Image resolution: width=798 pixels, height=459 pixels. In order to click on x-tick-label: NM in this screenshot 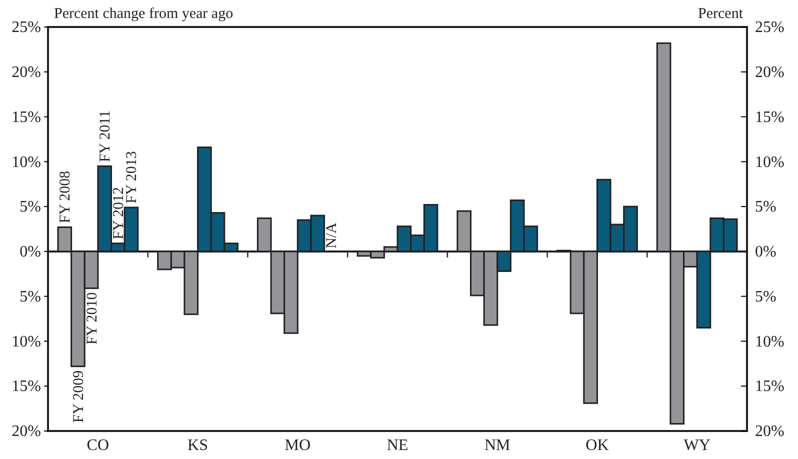, I will do `click(497, 445)`.